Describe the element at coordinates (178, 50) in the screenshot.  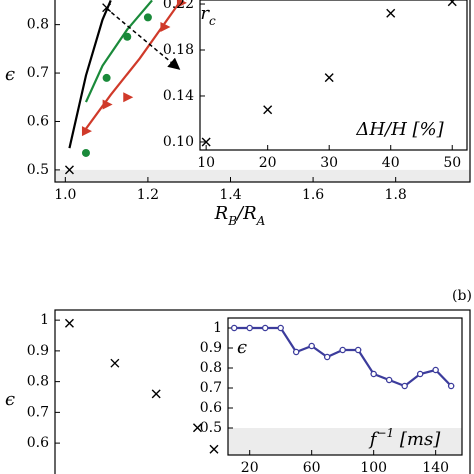
I see `y-tick-label: 0.18` at that location.